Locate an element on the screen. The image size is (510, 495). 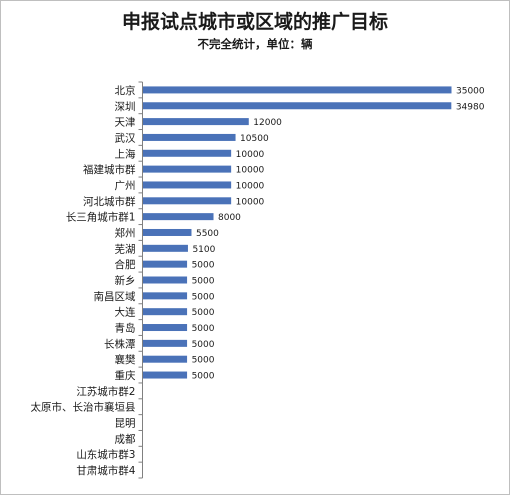
category-label: 上海 is located at coordinates (125, 153).